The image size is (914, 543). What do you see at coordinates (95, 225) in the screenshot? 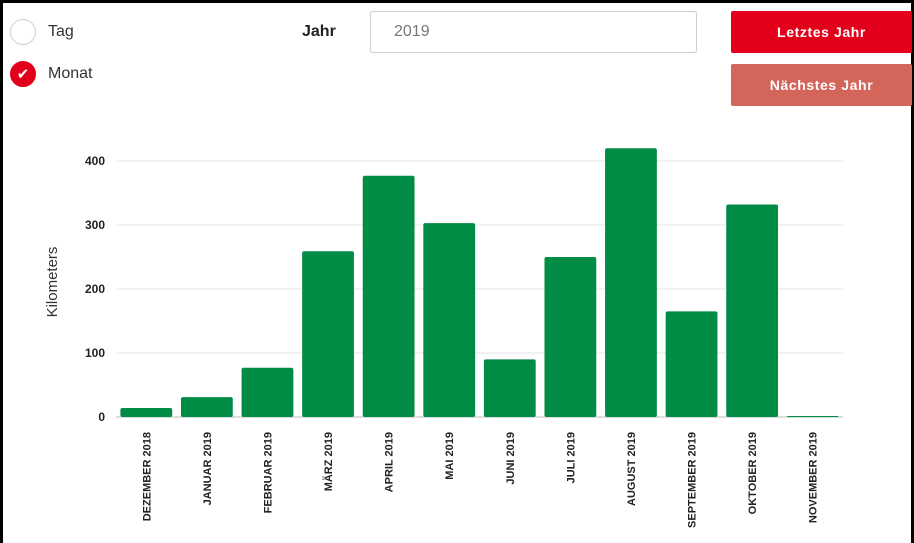
I see `y-tick-label-3: 300` at bounding box center [95, 225].